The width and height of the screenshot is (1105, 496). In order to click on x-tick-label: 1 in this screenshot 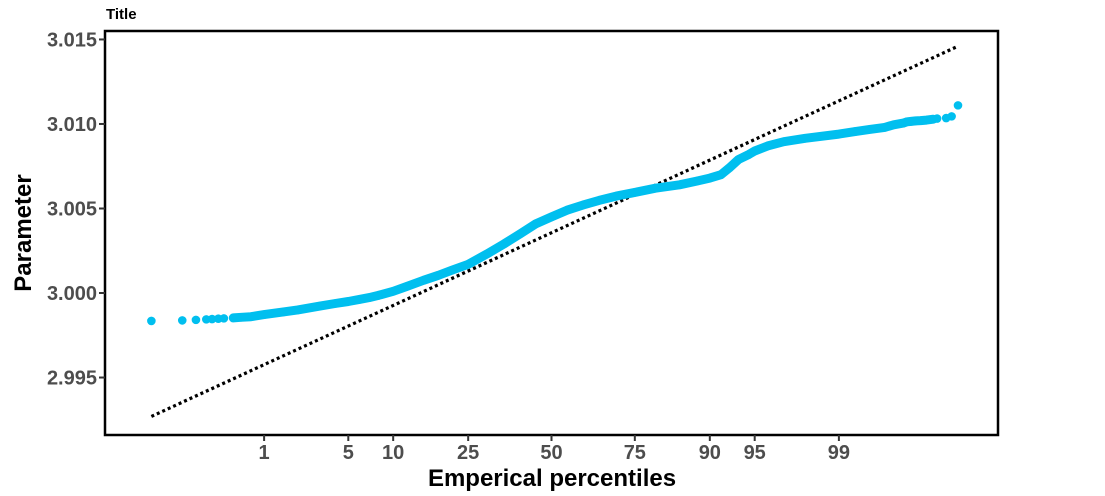, I will do `click(264, 453)`.